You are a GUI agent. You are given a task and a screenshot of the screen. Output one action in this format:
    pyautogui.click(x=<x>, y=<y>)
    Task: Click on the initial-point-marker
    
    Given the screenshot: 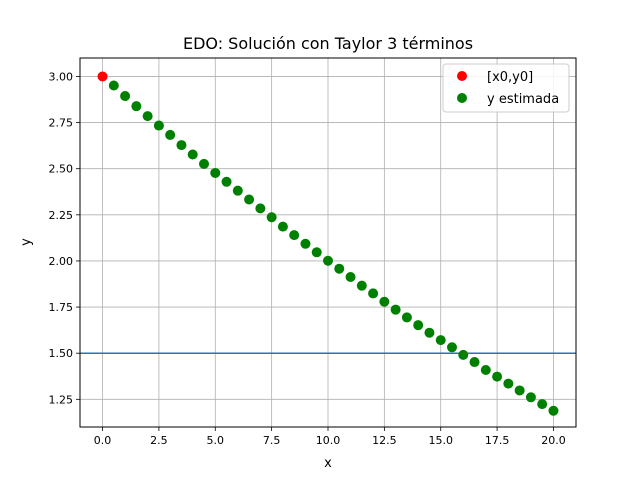 What is the action you would take?
    pyautogui.click(x=102, y=76)
    